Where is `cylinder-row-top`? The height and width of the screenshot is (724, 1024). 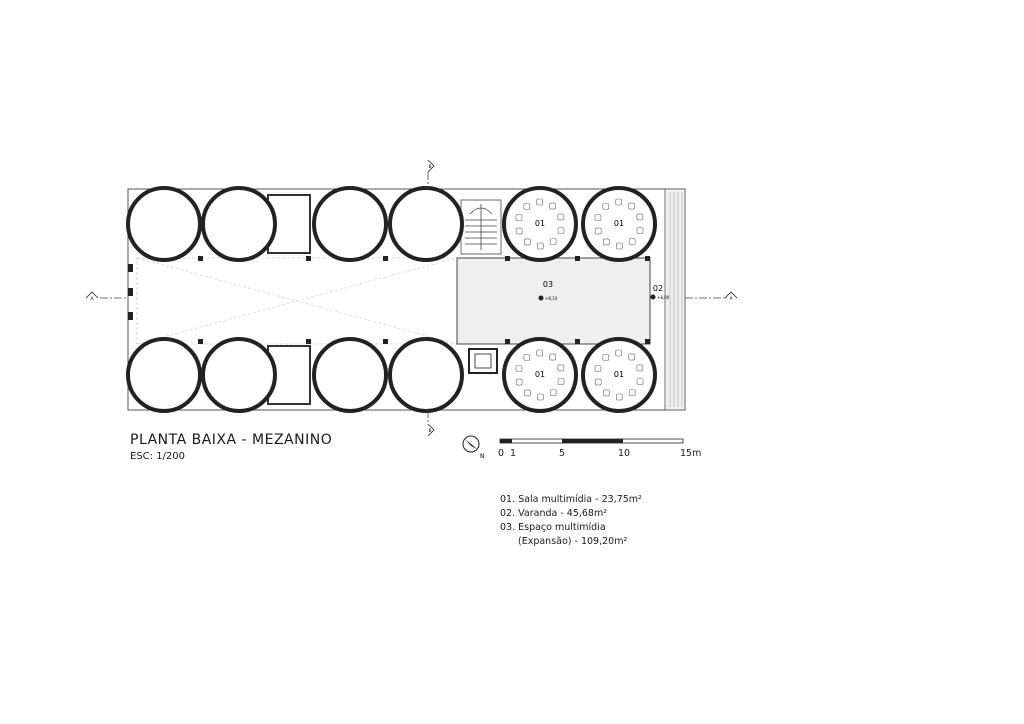 cylinder-row-top is located at coordinates (391, 224).